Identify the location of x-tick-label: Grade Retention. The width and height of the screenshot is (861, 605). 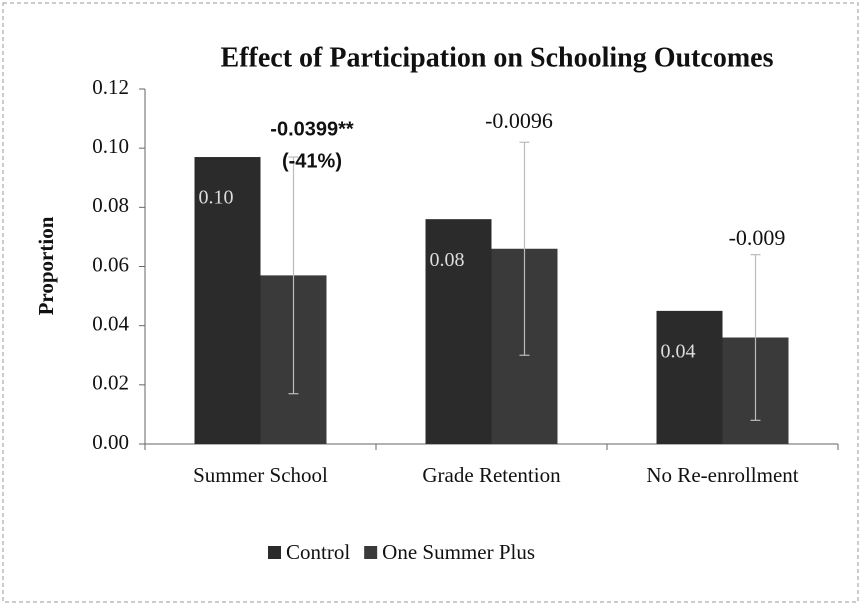
(491, 475).